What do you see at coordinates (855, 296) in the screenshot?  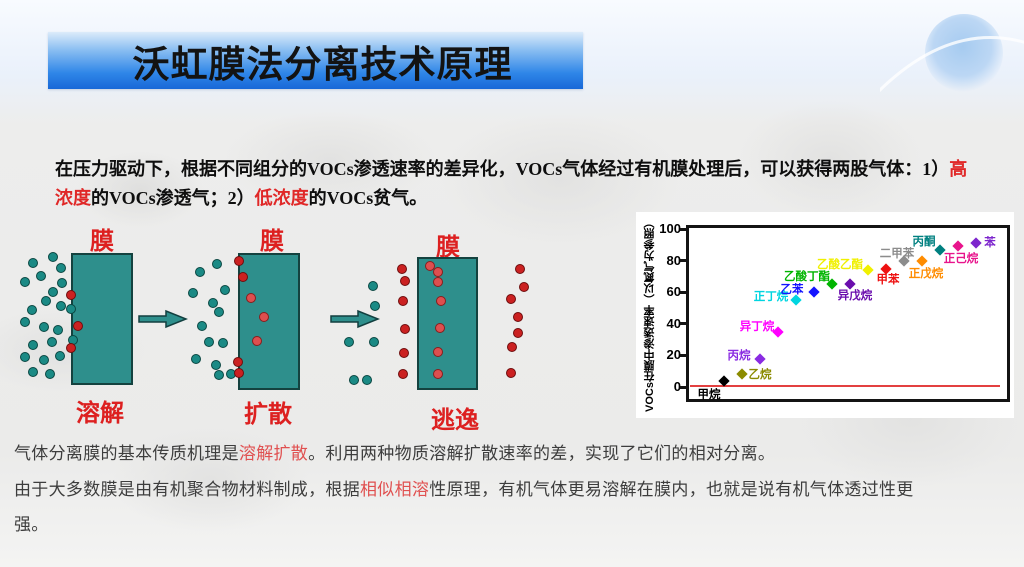 I see `data-point-label-异戊烷: 异戊烷` at bounding box center [855, 296].